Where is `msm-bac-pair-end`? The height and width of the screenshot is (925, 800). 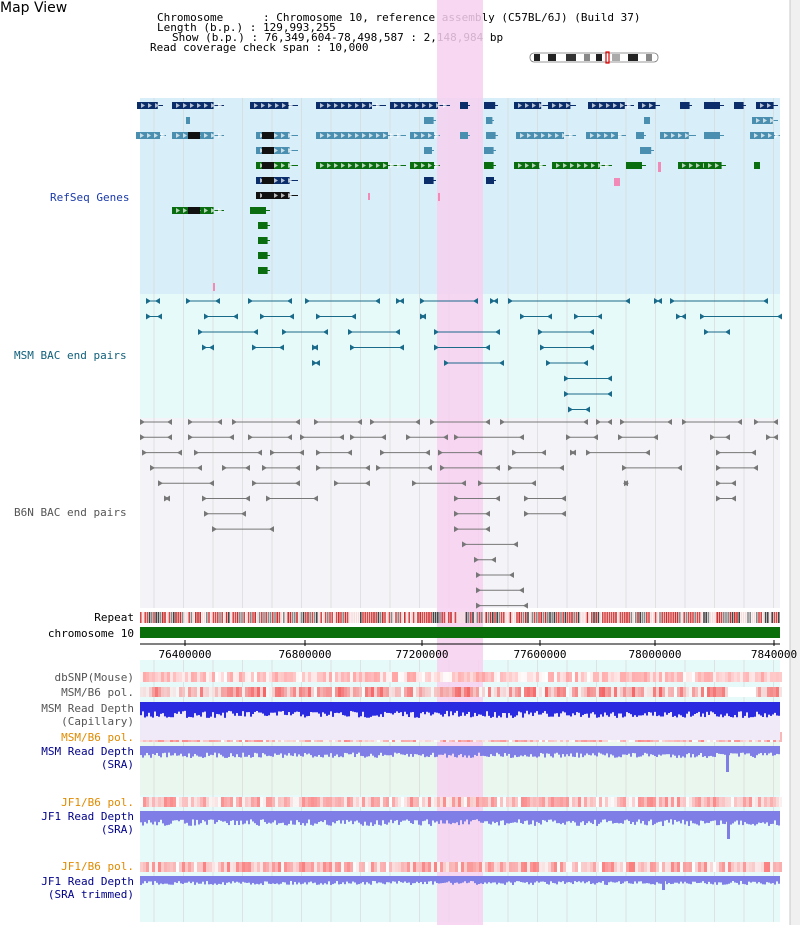
msm-bac-pair-end is located at coordinates (352, 347).